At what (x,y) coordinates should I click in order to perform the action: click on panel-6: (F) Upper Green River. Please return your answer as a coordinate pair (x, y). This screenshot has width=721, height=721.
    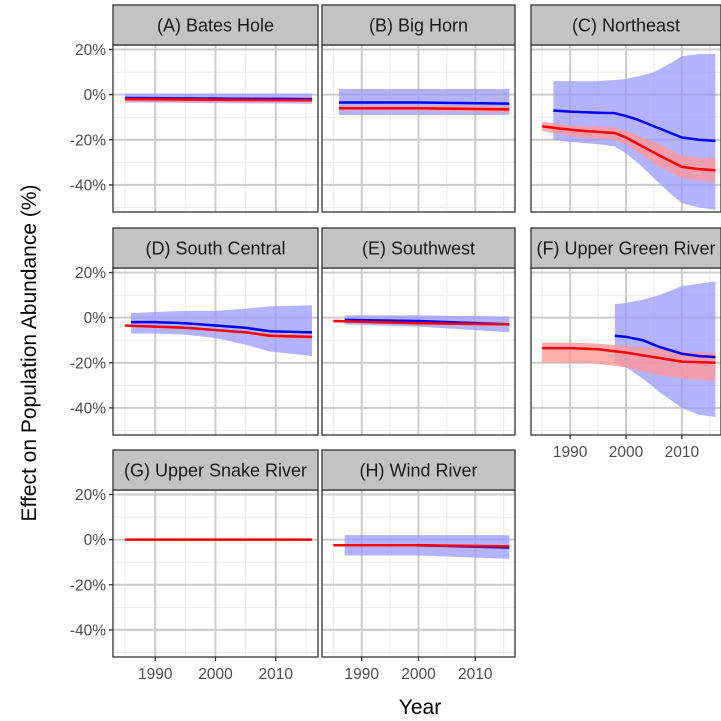
    Looking at the image, I should click on (625, 331).